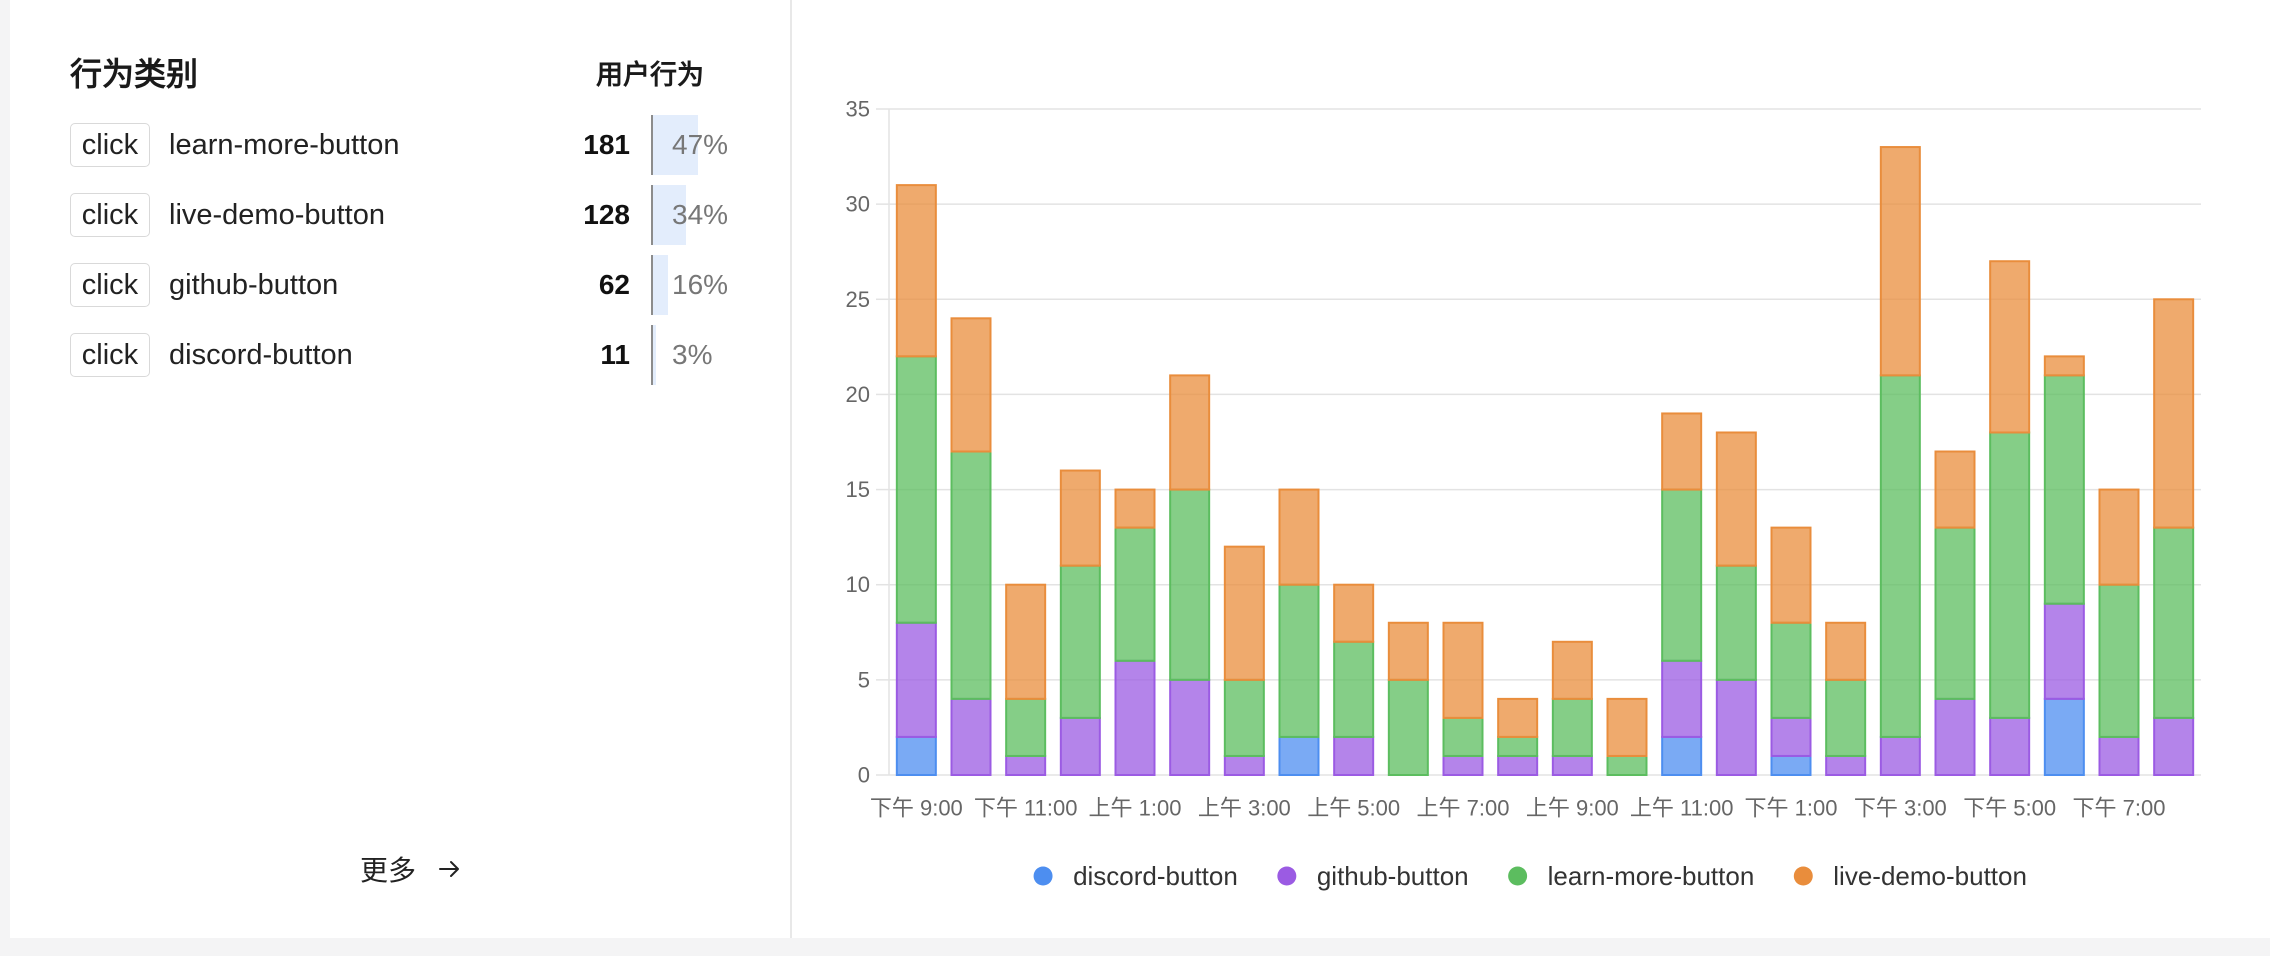  What do you see at coordinates (277, 215) in the screenshot?
I see `event-label: live-demo-button` at bounding box center [277, 215].